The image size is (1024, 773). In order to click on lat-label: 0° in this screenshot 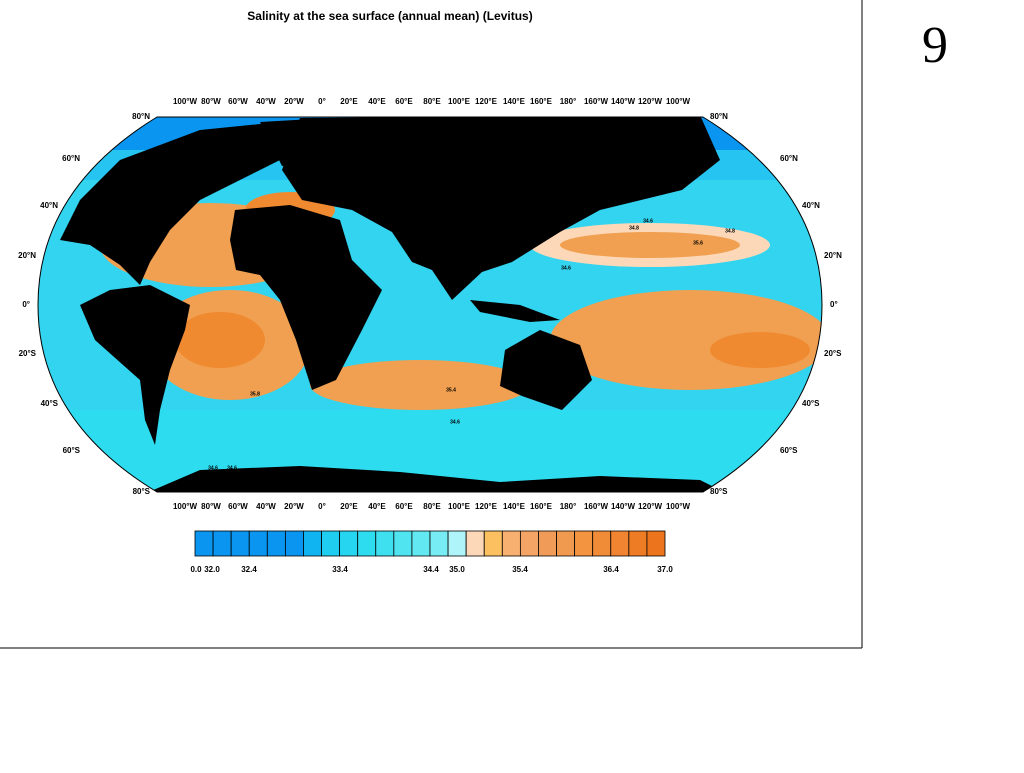, I will do `click(834, 304)`.